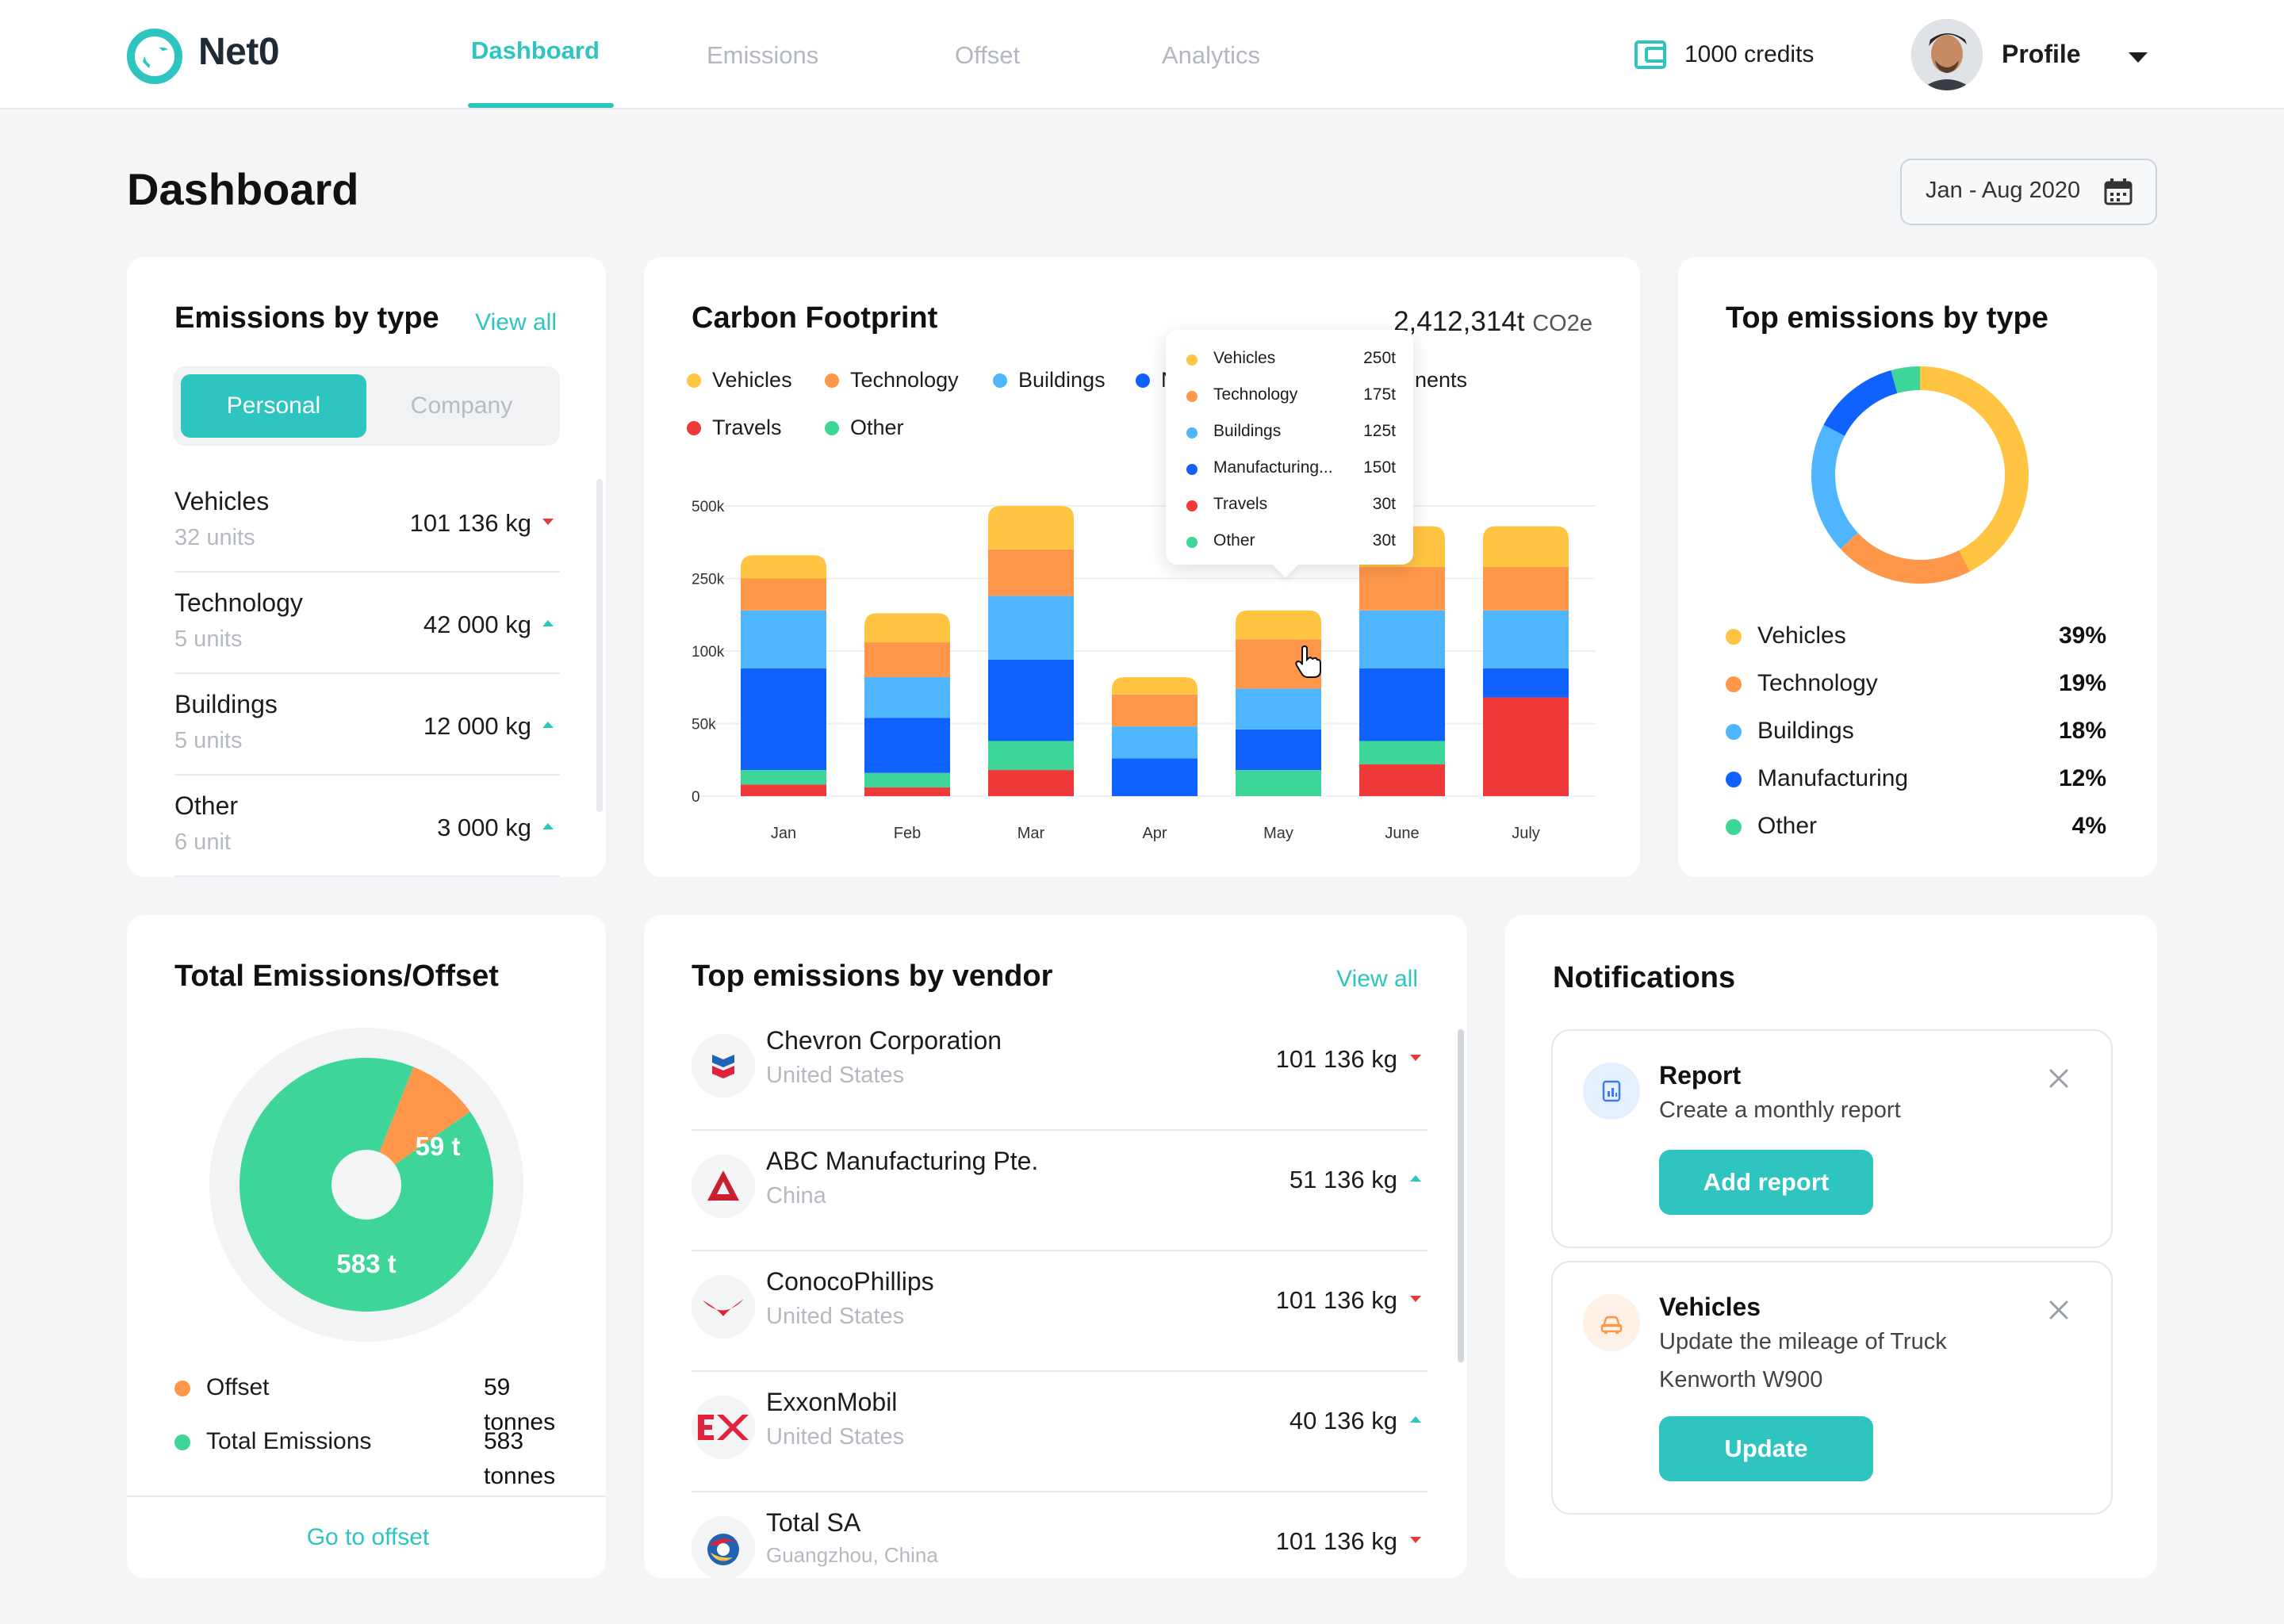  I want to click on legend-label: Travels, so click(747, 427).